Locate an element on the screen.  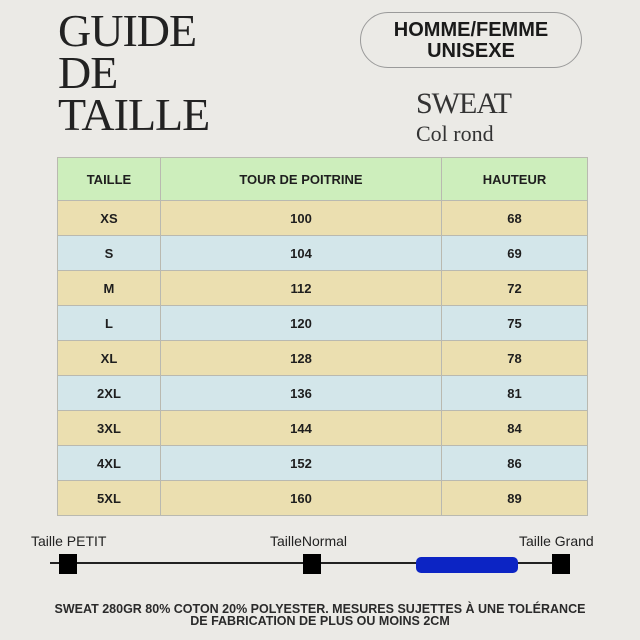
table-row: 5XL 160 89 is located at coordinates (323, 498).